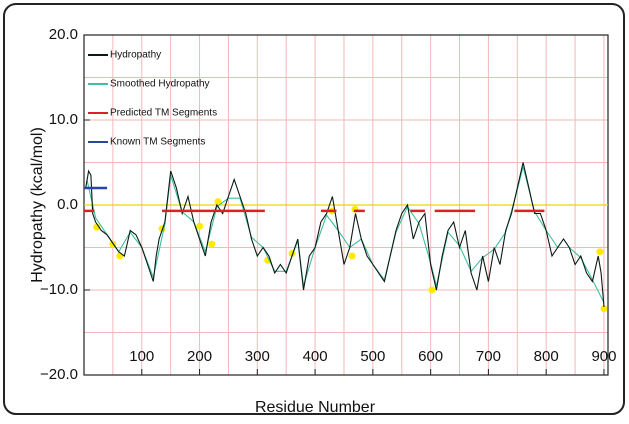 The height and width of the screenshot is (424, 629). Describe the element at coordinates (372, 356) in the screenshot. I see `x-tick-label: 500` at that location.